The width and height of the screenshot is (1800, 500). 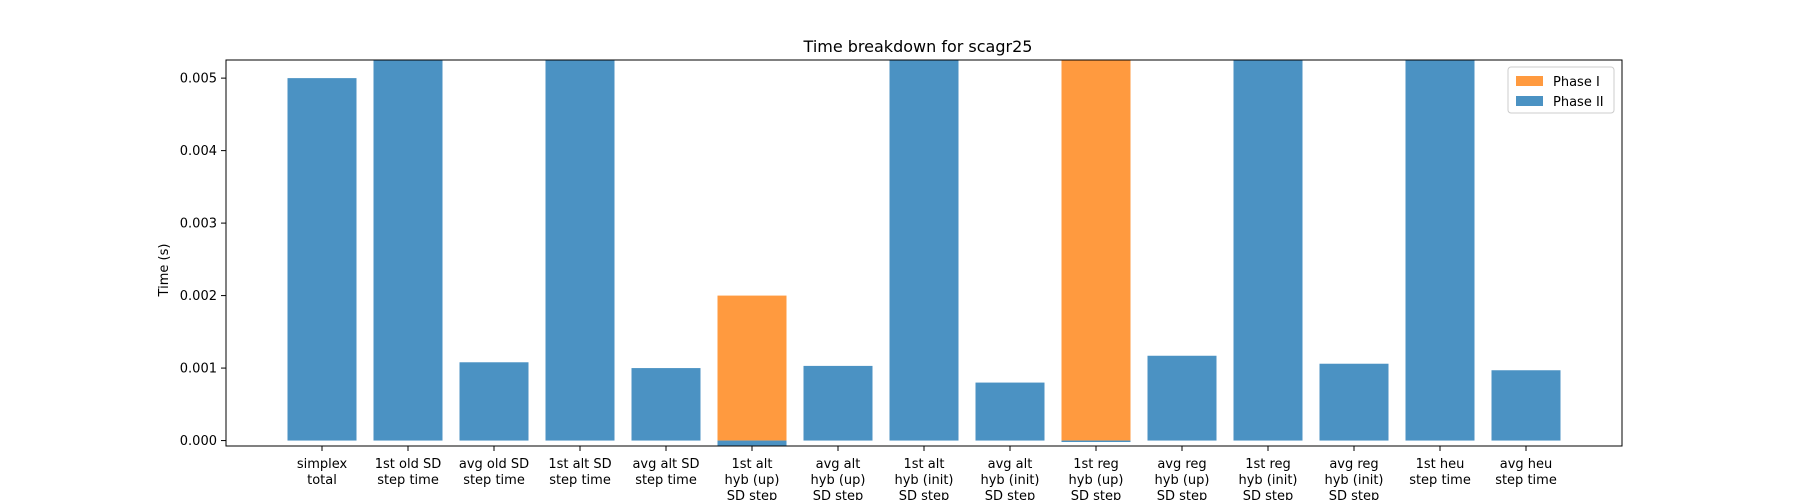 What do you see at coordinates (198, 296) in the screenshot?
I see `y-tick-label: 0.002` at bounding box center [198, 296].